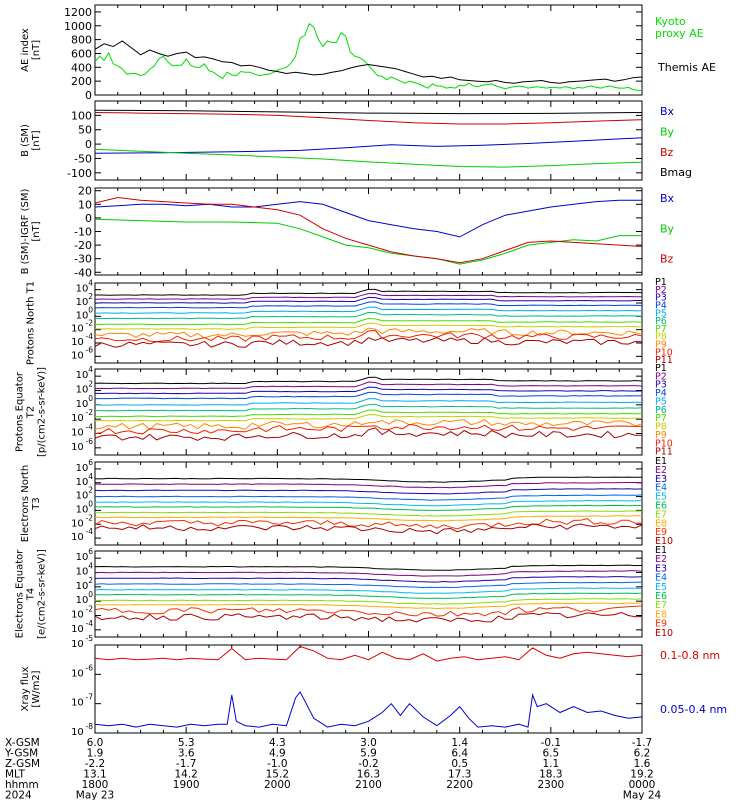 This screenshot has height=800, width=750. Describe the element at coordinates (90, 427) in the screenshot. I see `panel-4-ytick-label-1-exp: -4` at that location.